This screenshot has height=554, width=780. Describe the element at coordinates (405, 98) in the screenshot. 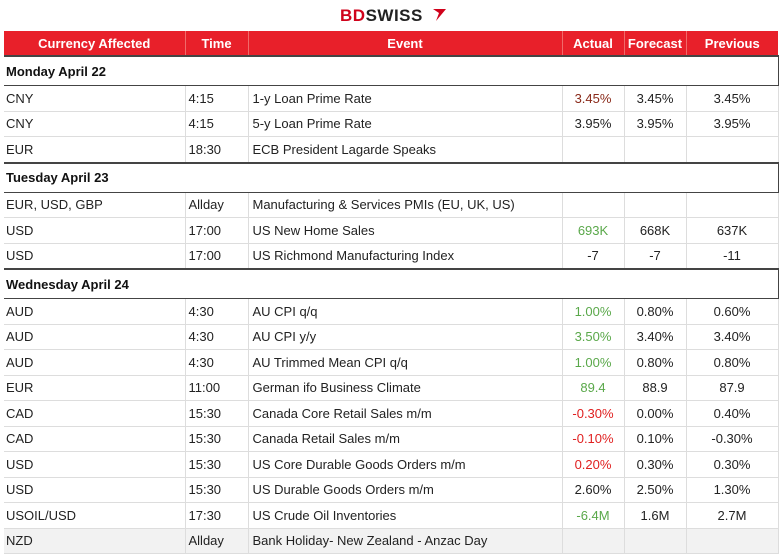

I see `event-cell: 1-y Loan Prime Rate` at that location.